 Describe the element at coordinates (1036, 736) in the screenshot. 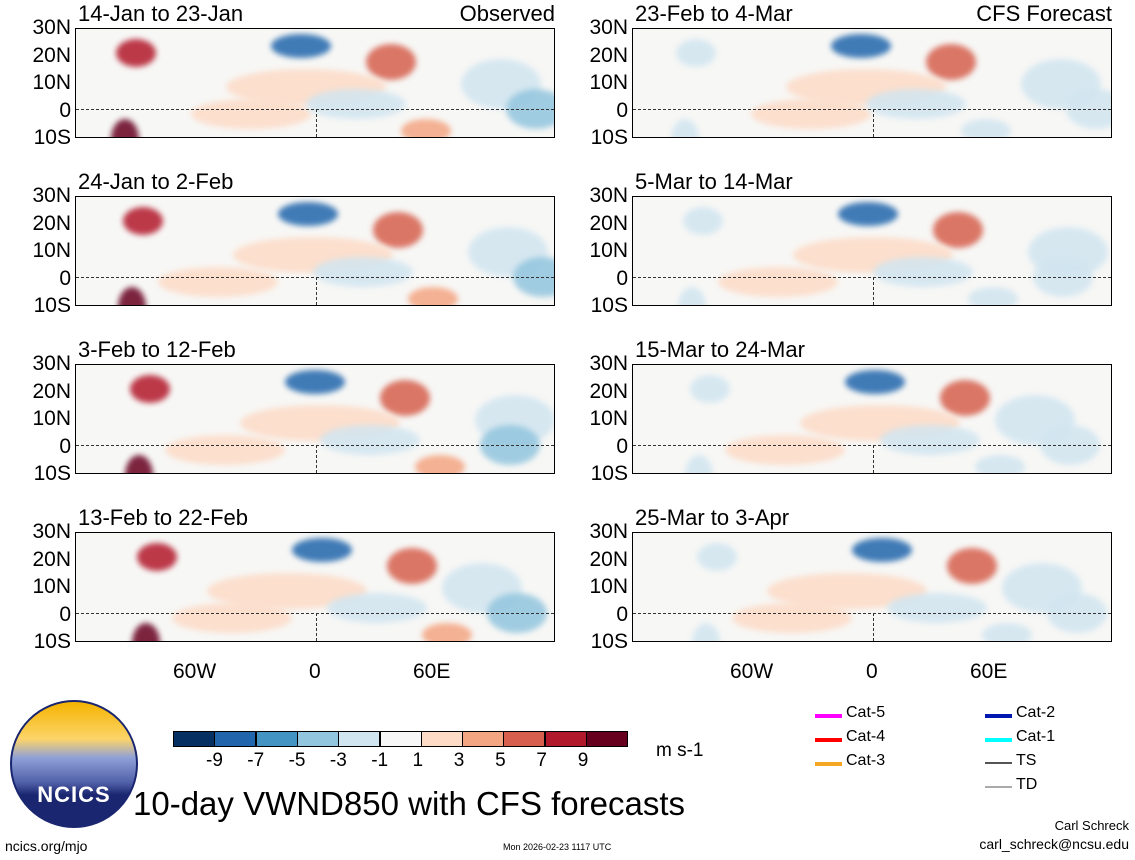

I see `legend-label: Cat-1` at that location.